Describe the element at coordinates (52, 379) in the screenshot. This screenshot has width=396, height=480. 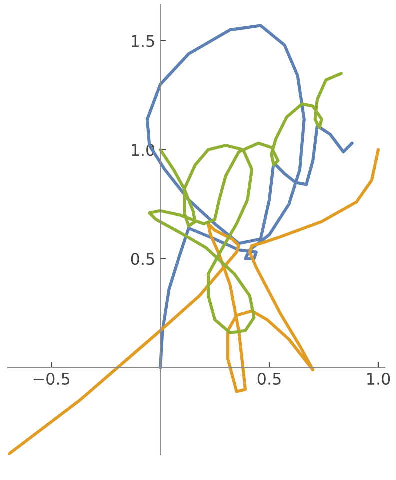
I see `x-tick-label: −0.5` at that location.